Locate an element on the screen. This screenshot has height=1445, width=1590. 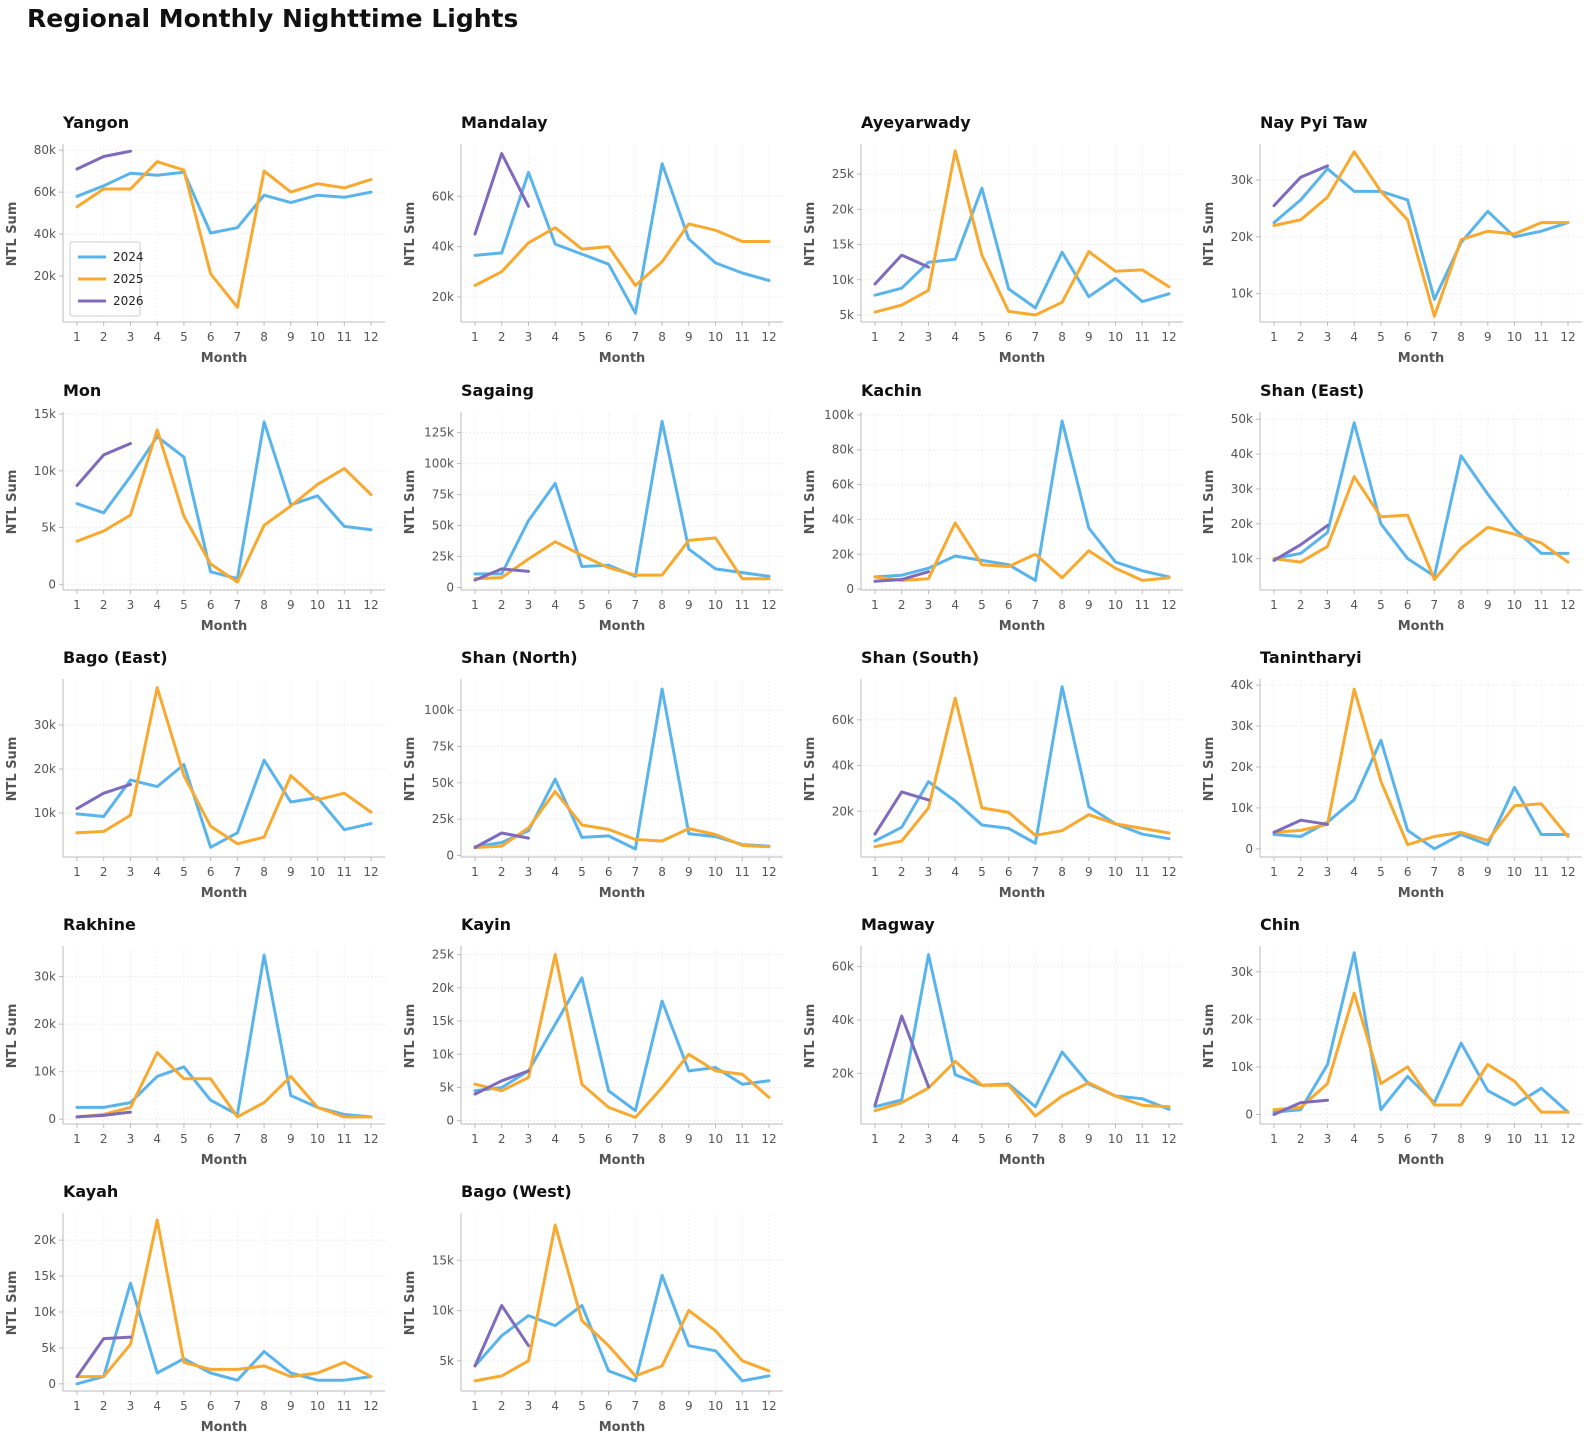
y-tick-label: 50k is located at coordinates (443, 526).